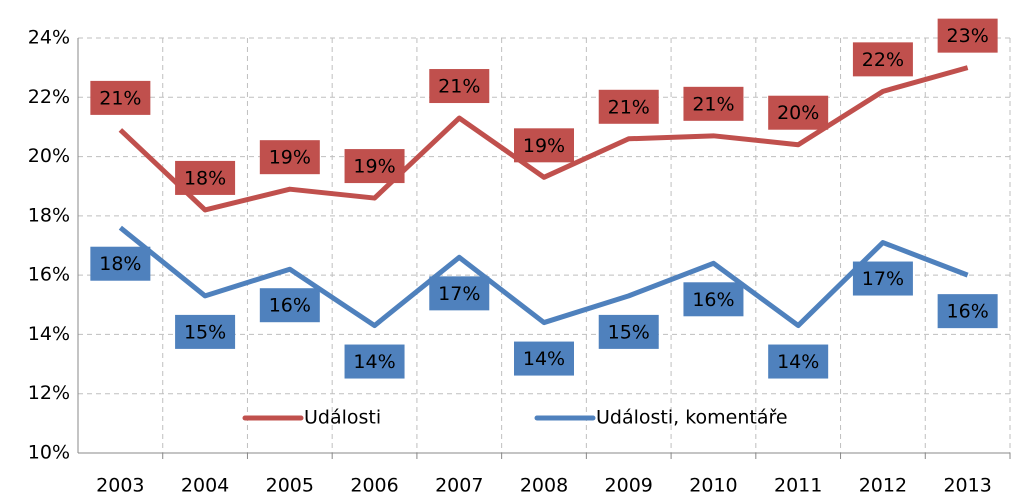 The width and height of the screenshot is (1015, 497). Describe the element at coordinates (49, 215) in the screenshot. I see `y-tick-label: 18%` at that location.